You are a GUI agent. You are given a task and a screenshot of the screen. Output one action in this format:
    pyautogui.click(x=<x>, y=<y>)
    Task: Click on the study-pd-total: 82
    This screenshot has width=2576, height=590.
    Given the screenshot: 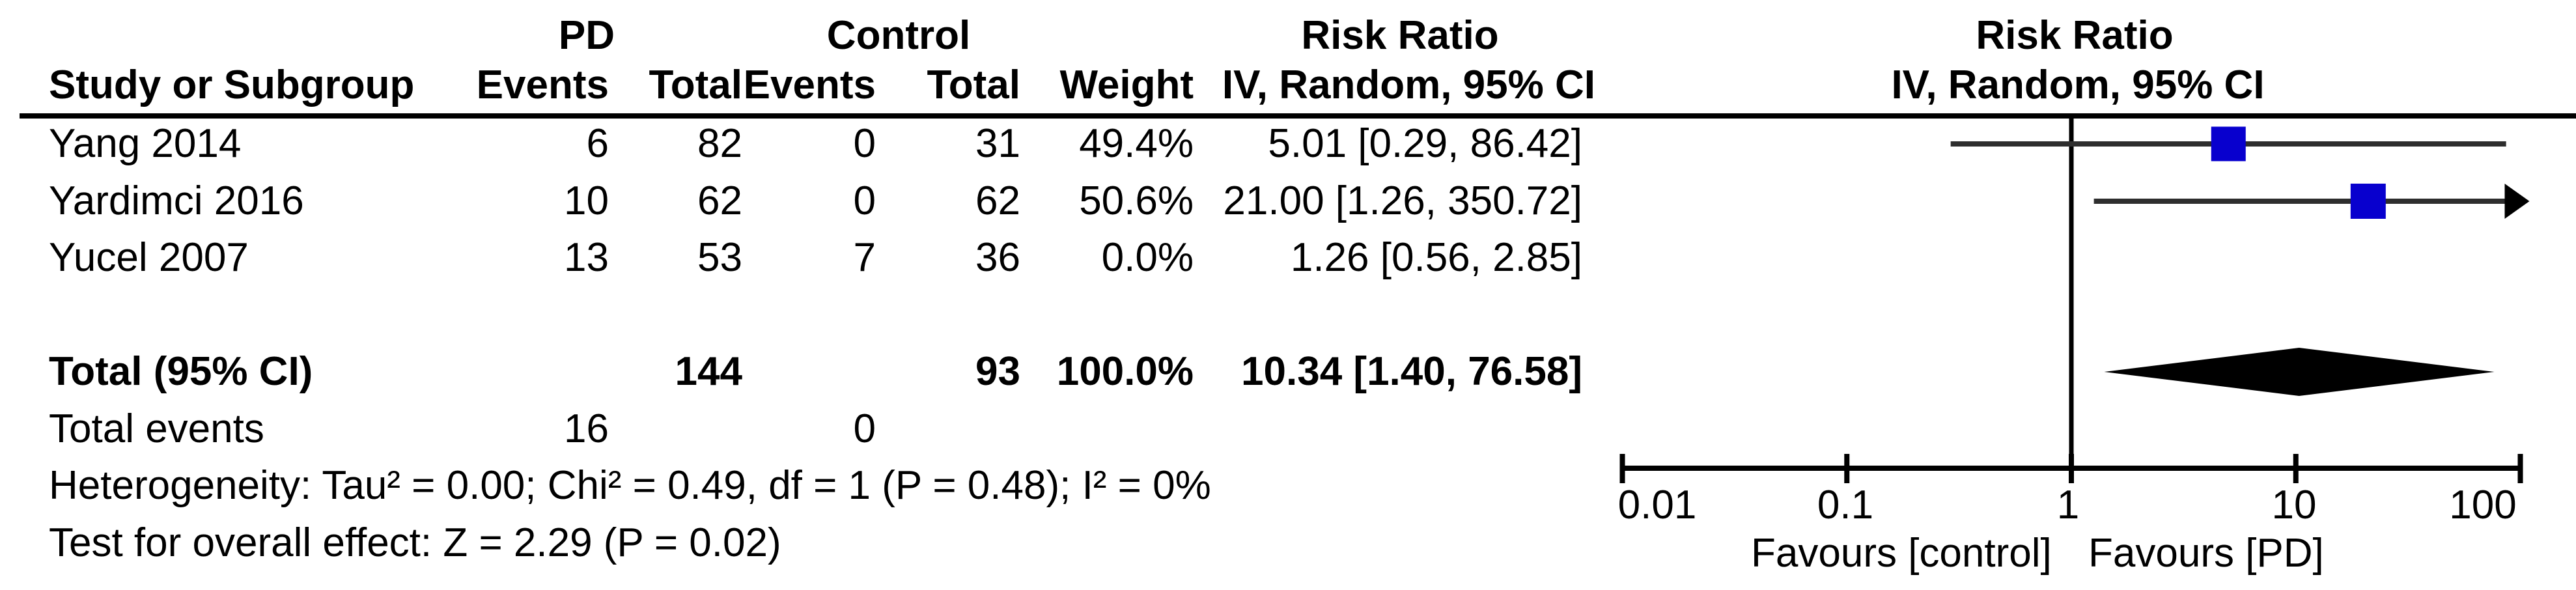 What is the action you would take?
    pyautogui.click(x=720, y=143)
    